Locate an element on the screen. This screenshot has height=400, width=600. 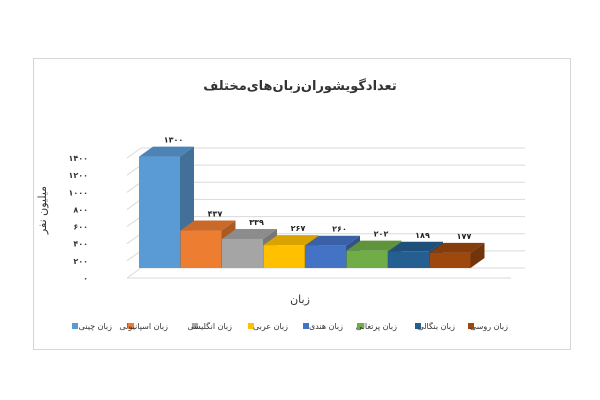
y-tick-label: ۶۰۰ is located at coordinates (80, 227).